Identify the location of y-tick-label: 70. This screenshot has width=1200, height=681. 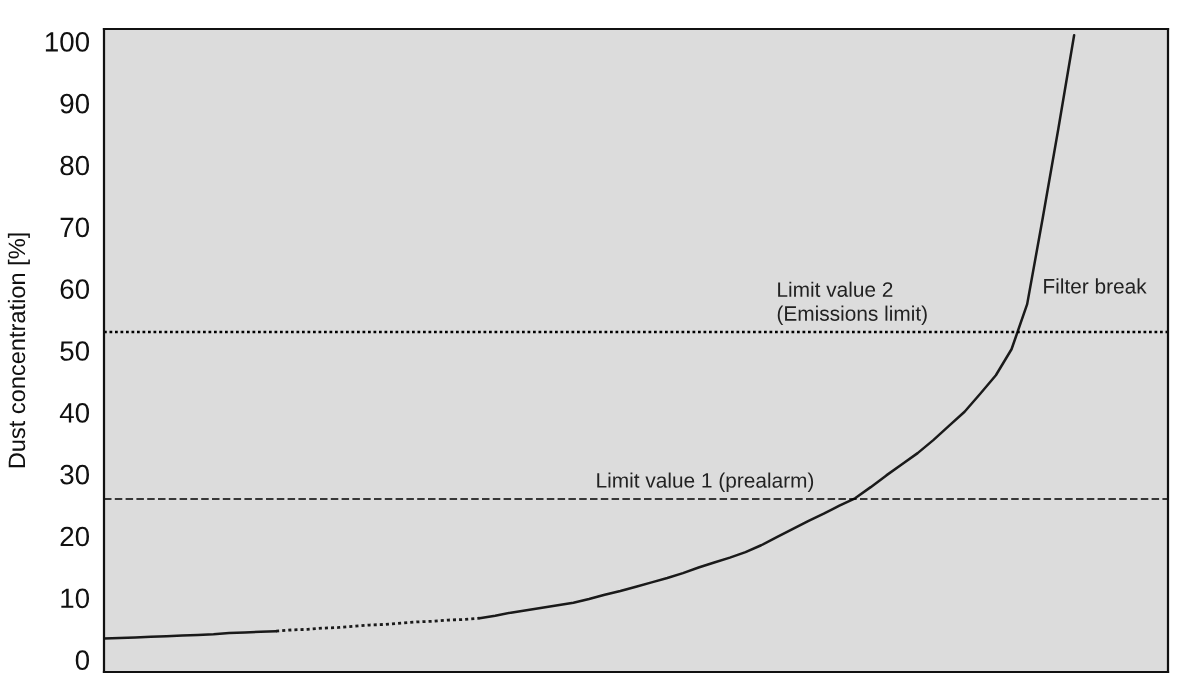
(75, 227).